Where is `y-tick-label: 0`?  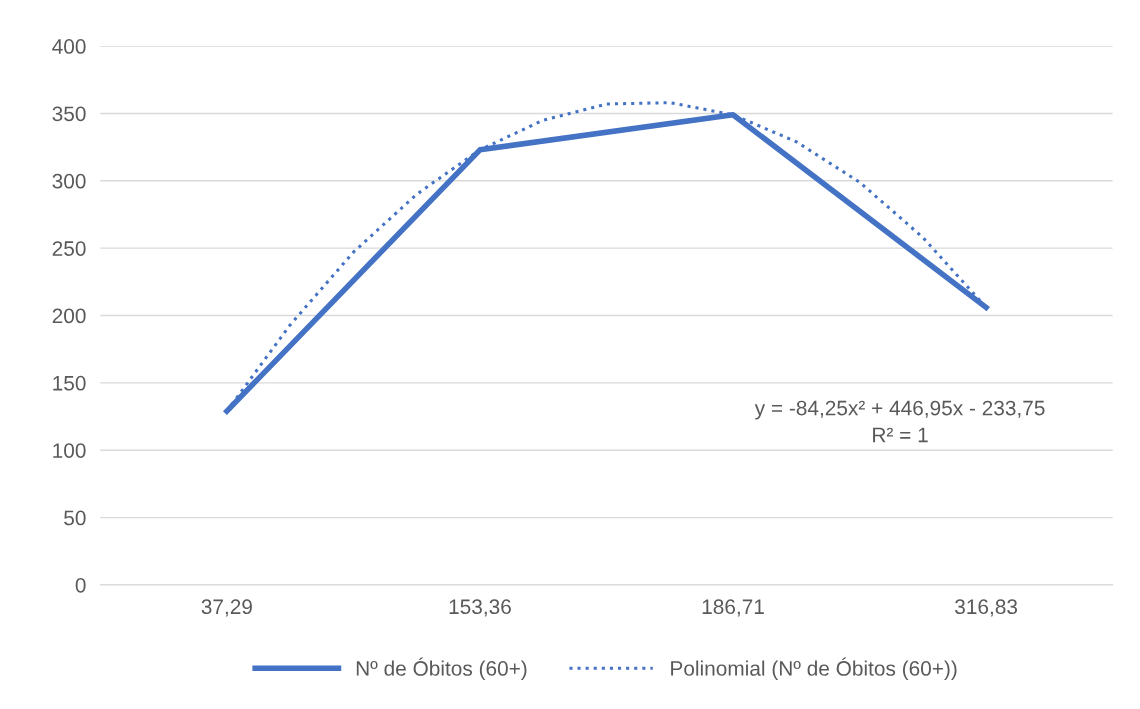 y-tick-label: 0 is located at coordinates (80, 585).